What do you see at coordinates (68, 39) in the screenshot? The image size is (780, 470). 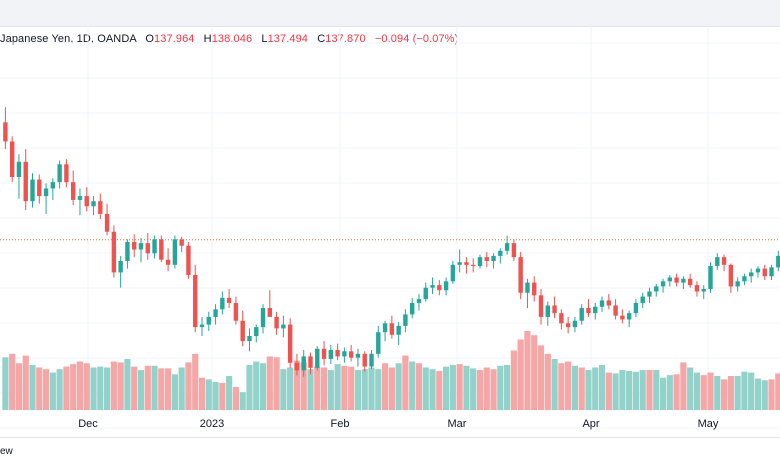 I see `symbol-title: Japanese Yen, 1D, OANDA` at bounding box center [68, 39].